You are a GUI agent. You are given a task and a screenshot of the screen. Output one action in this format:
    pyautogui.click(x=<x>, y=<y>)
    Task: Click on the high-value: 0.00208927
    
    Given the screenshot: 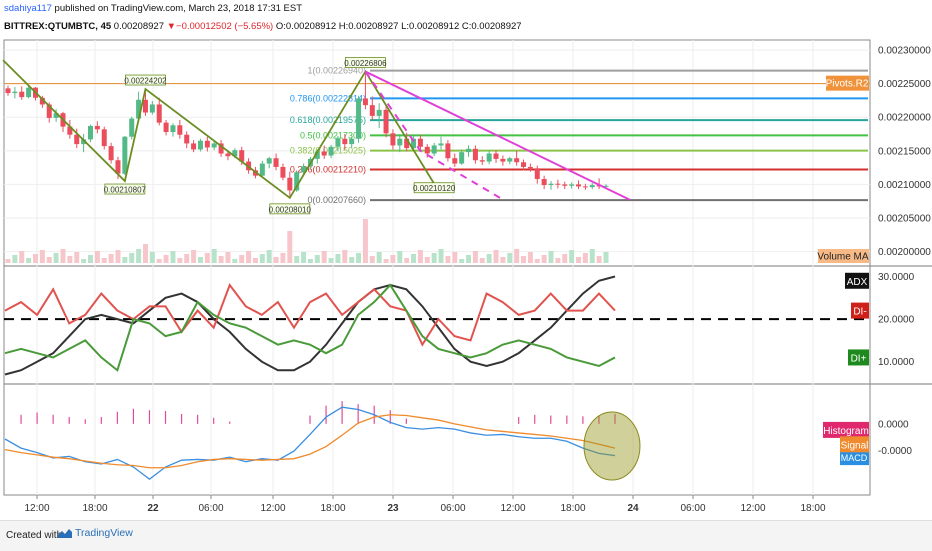 What is the action you would take?
    pyautogui.click(x=373, y=26)
    